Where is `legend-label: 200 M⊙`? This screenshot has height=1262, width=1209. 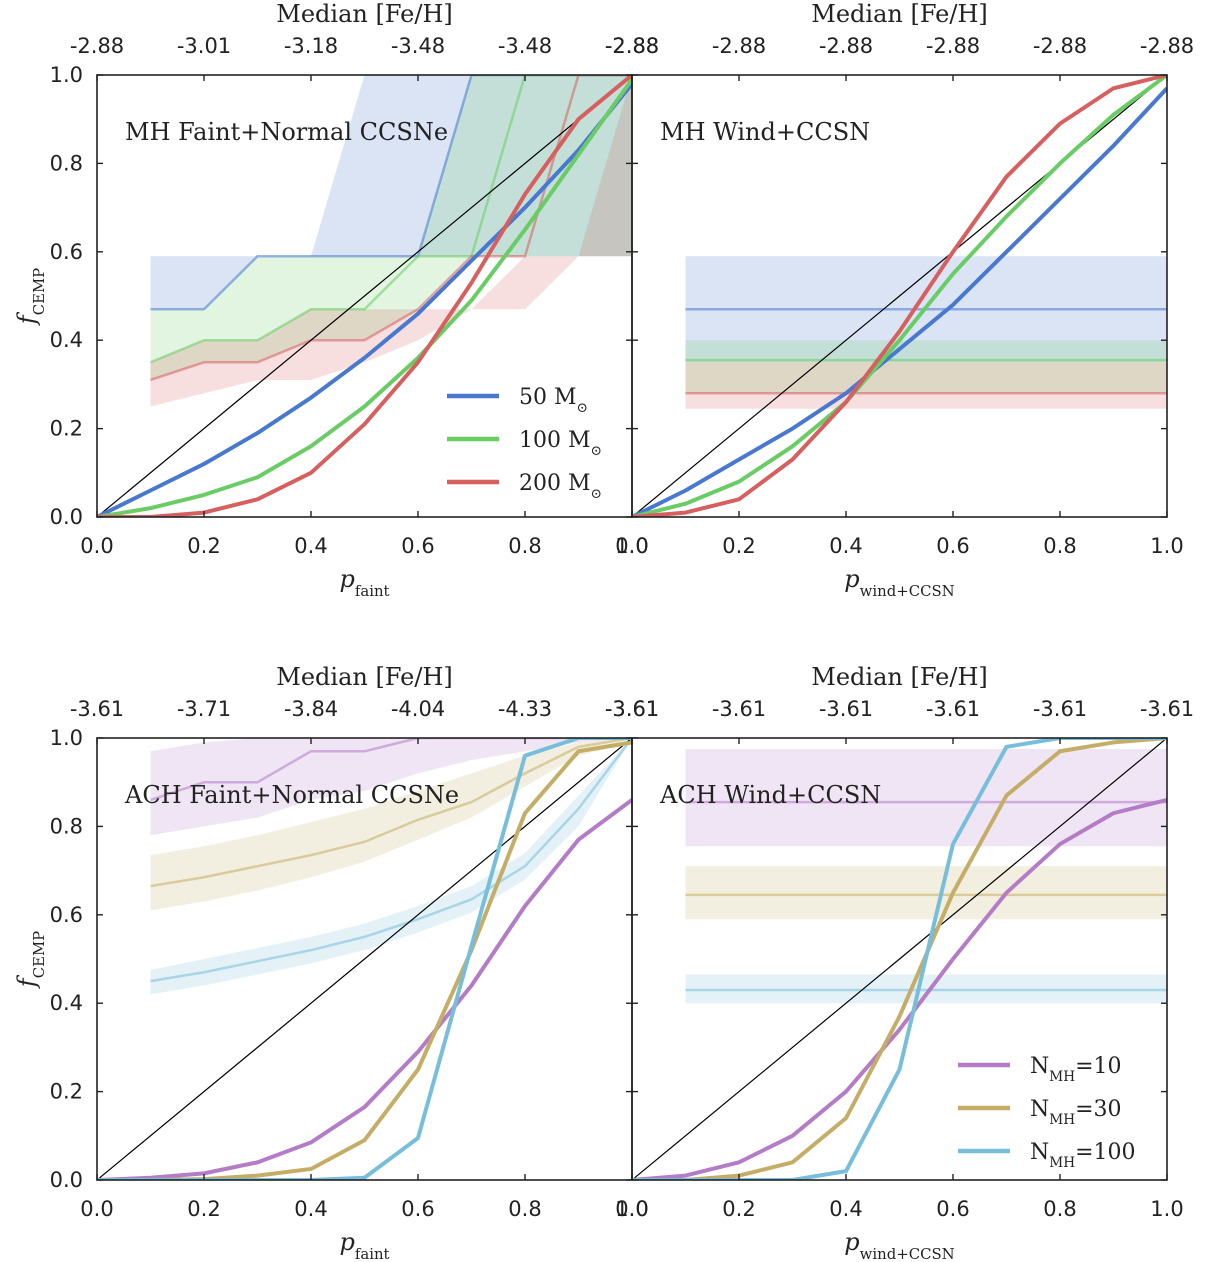 legend-label: 200 M⊙ is located at coordinates (560, 486).